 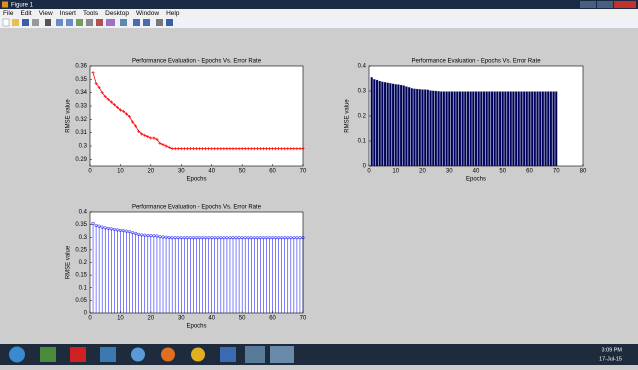 I want to click on menu-item: Help, so click(x=173, y=13).